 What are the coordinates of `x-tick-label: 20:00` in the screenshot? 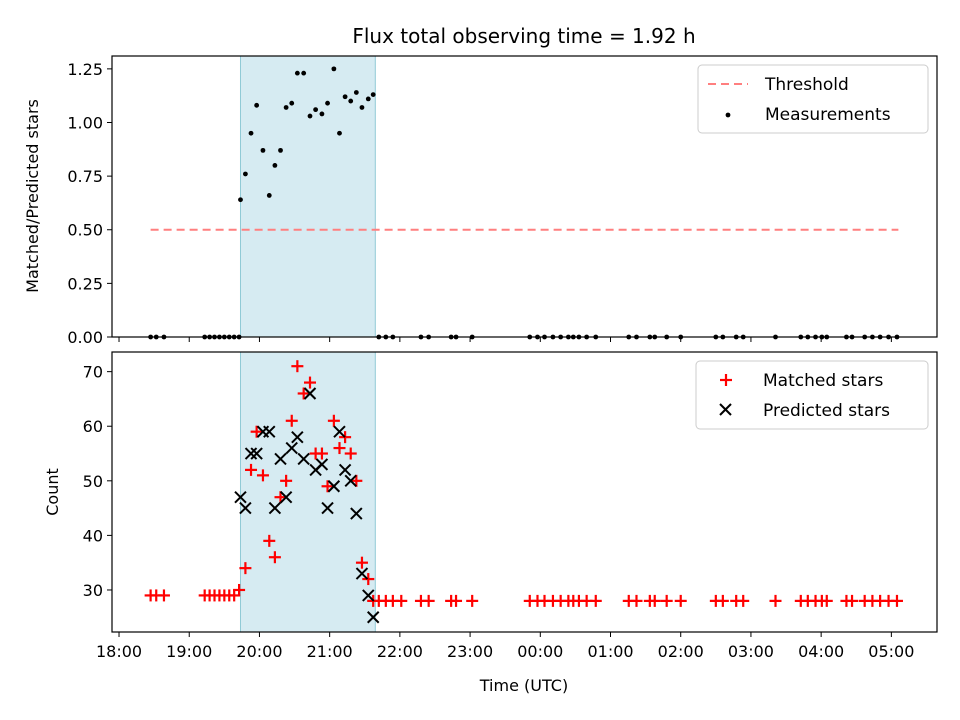 It's located at (259, 651).